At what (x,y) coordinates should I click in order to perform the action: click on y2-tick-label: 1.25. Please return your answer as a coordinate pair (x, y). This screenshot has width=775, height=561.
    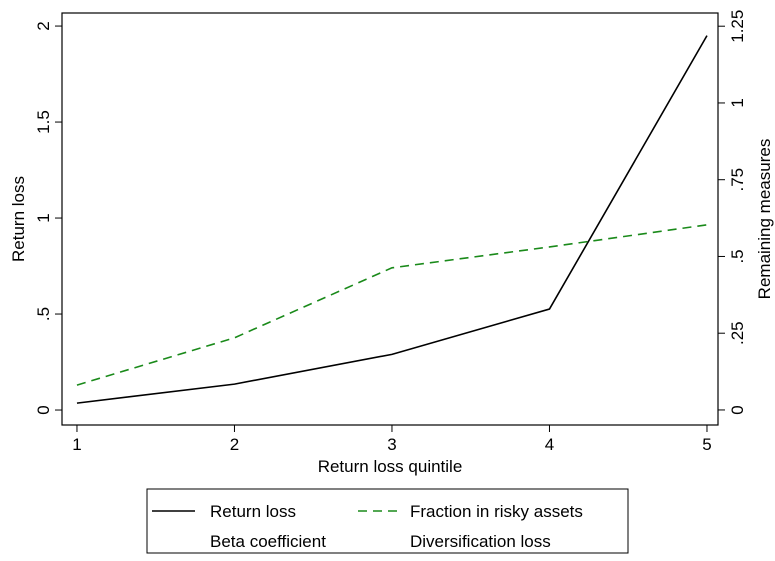
    Looking at the image, I should click on (737, 26).